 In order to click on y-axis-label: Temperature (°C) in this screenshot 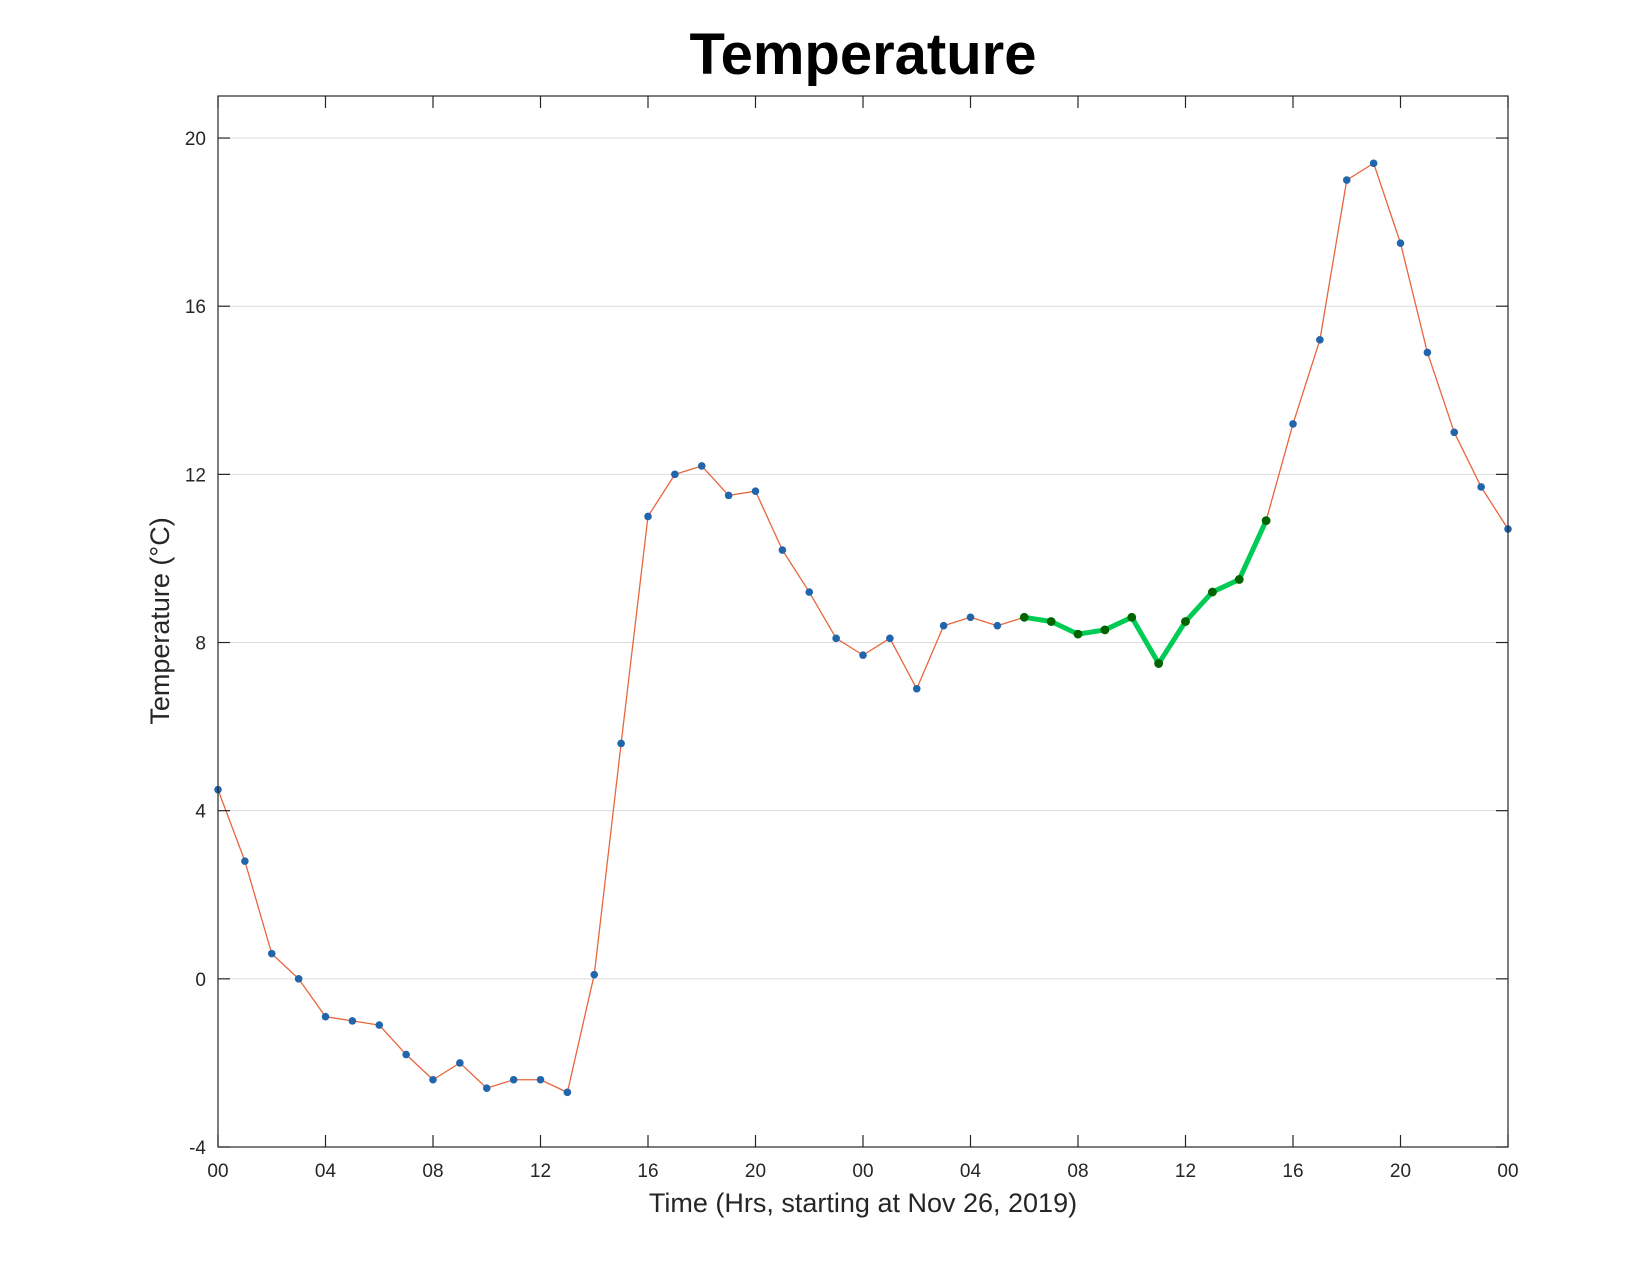, I will do `click(160, 620)`.